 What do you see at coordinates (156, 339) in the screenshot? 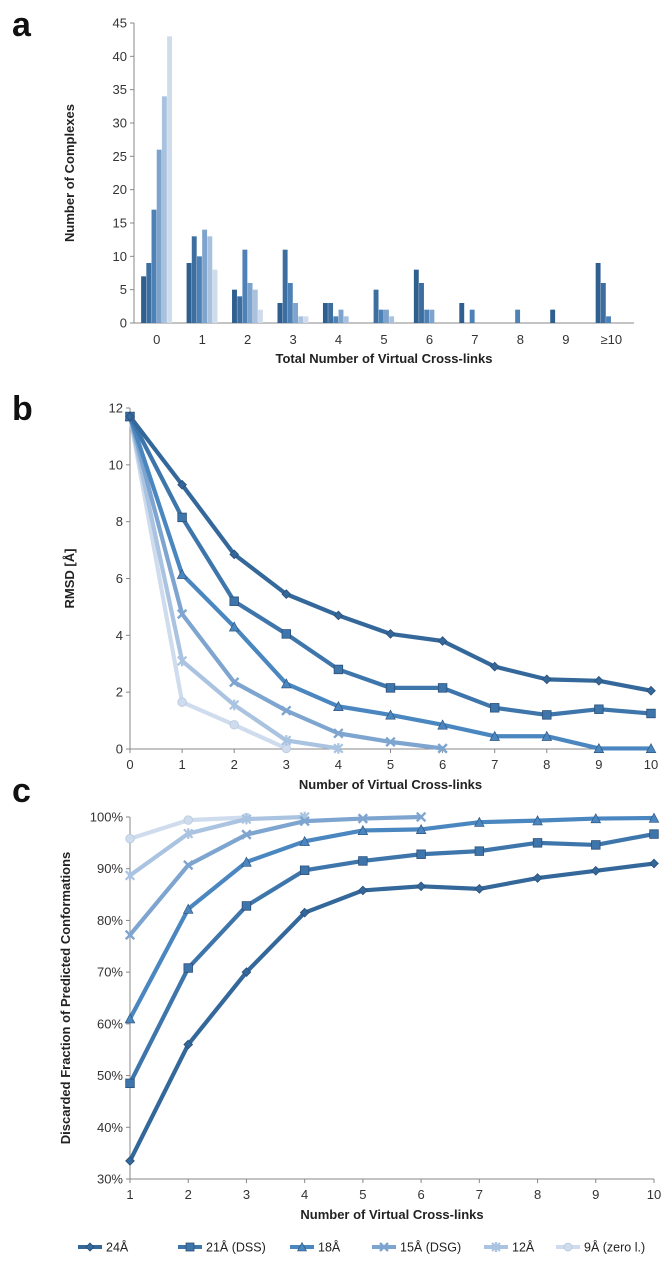
I see `x-tick-label-a: 0` at bounding box center [156, 339].